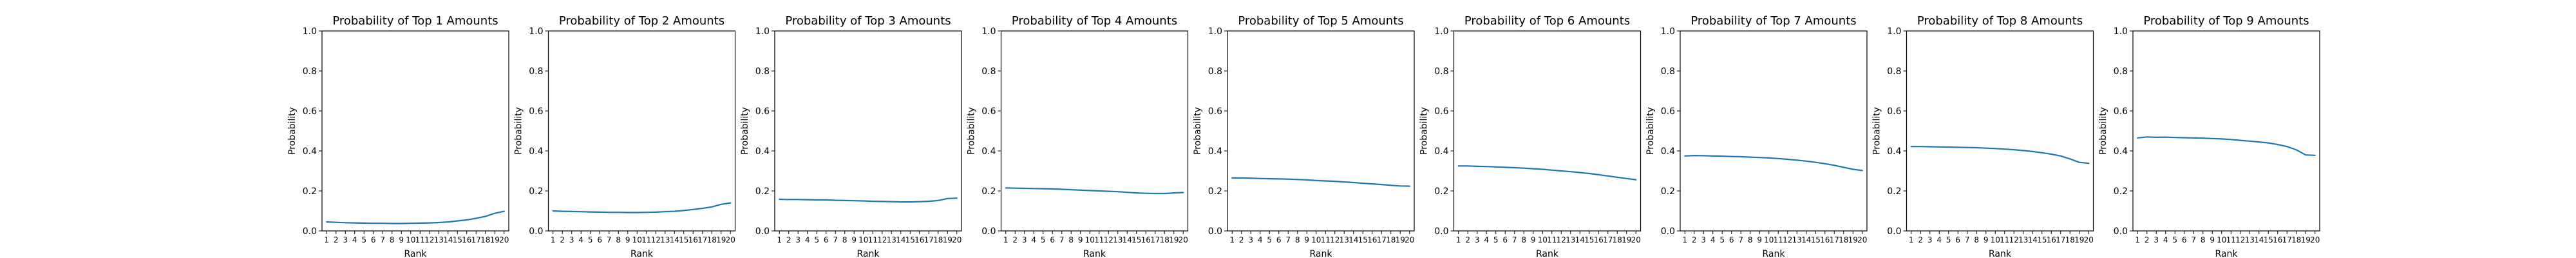  I want to click on x-tick-label: 8, so click(1297, 240).